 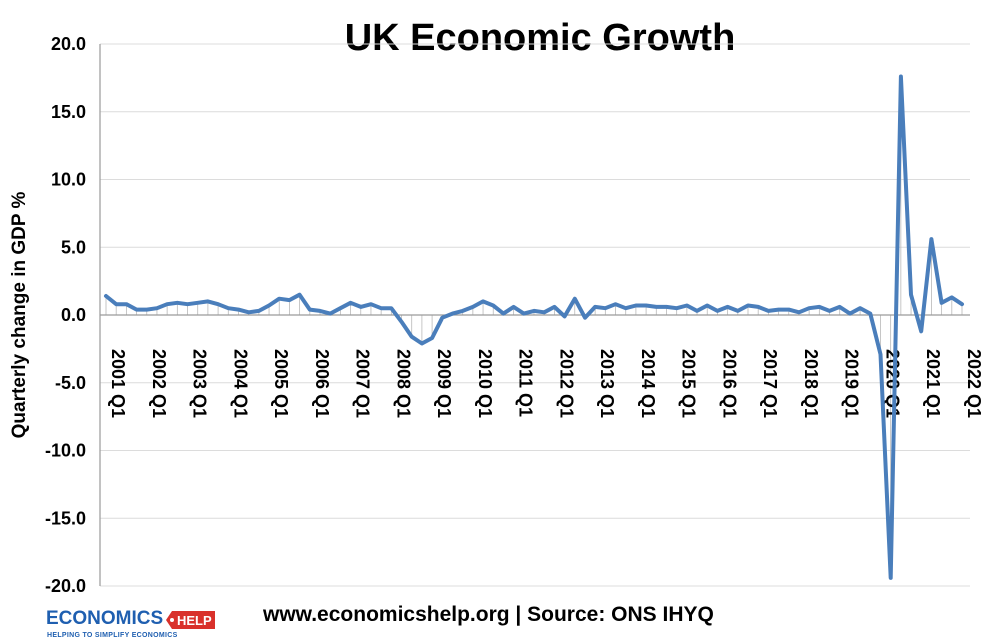 I want to click on x-tick-label: 2007 Q1, so click(x=363, y=383).